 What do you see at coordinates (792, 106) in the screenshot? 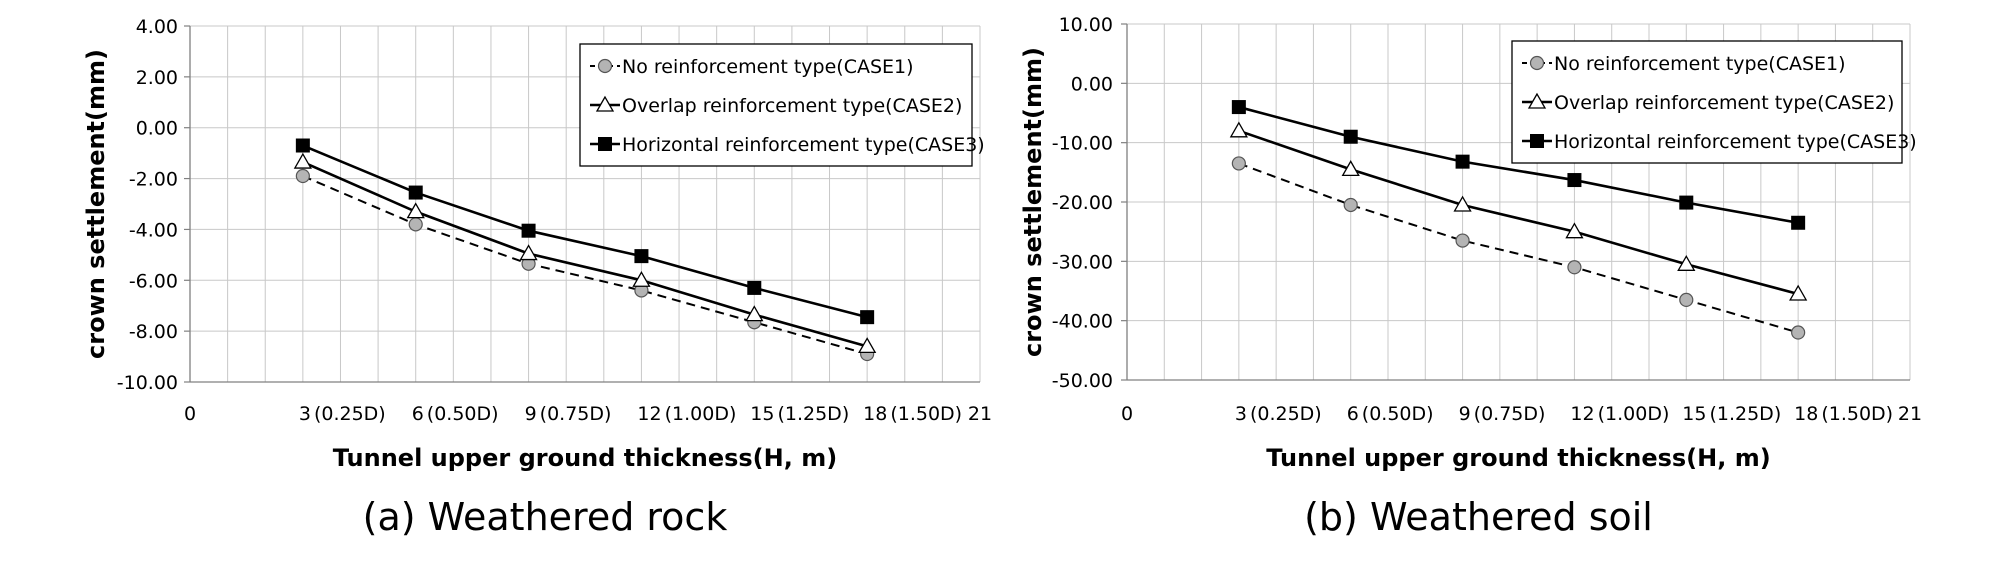
I see `legend-entry-label: Overlap reinforcement type(CASE2)` at bounding box center [792, 106].